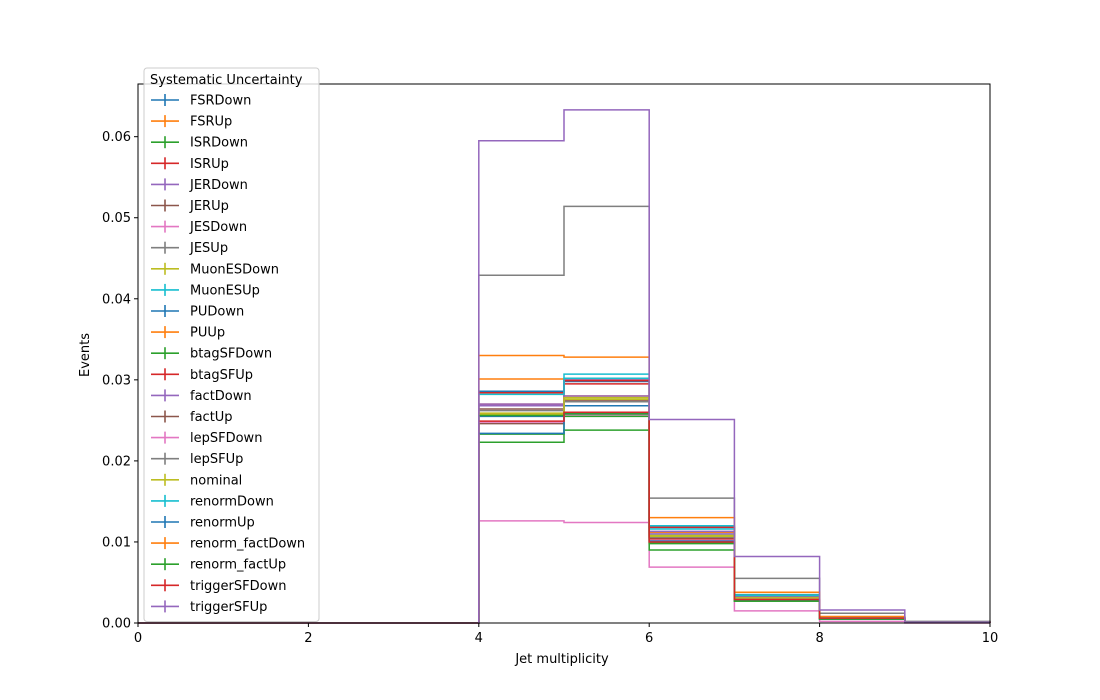  What do you see at coordinates (234, 269) in the screenshot?
I see `legend-label: MuonESDown` at bounding box center [234, 269].